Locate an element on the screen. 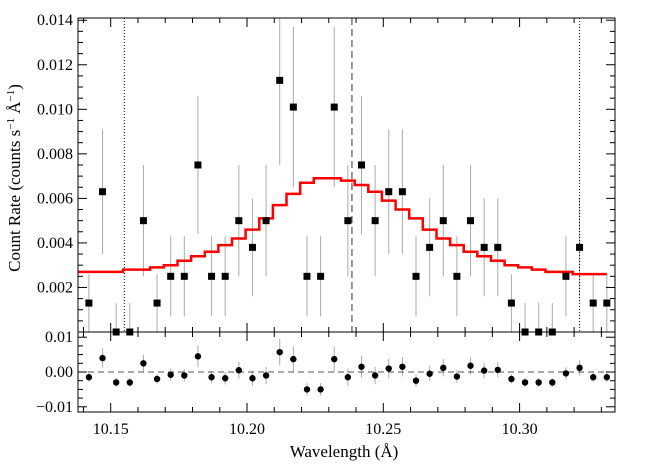  x-tick-label: 10.15 is located at coordinates (111, 429).